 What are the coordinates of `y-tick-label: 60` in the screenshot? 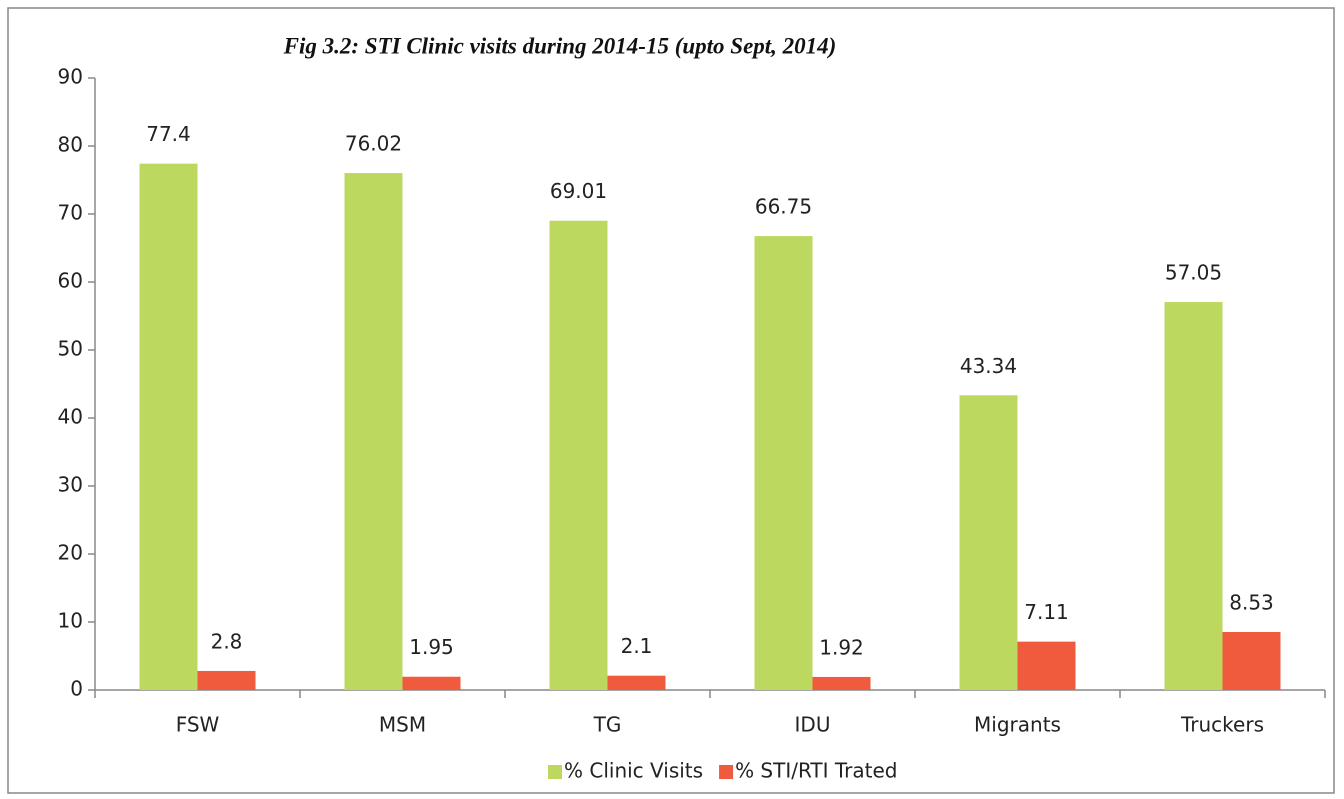 It's located at (70, 281).